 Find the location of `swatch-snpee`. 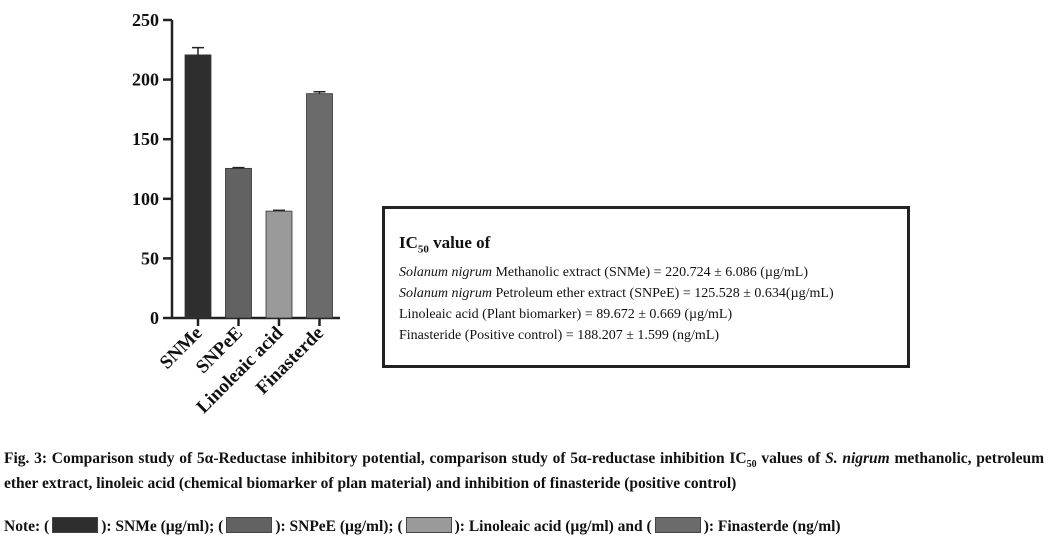

swatch-snpee is located at coordinates (249, 525).